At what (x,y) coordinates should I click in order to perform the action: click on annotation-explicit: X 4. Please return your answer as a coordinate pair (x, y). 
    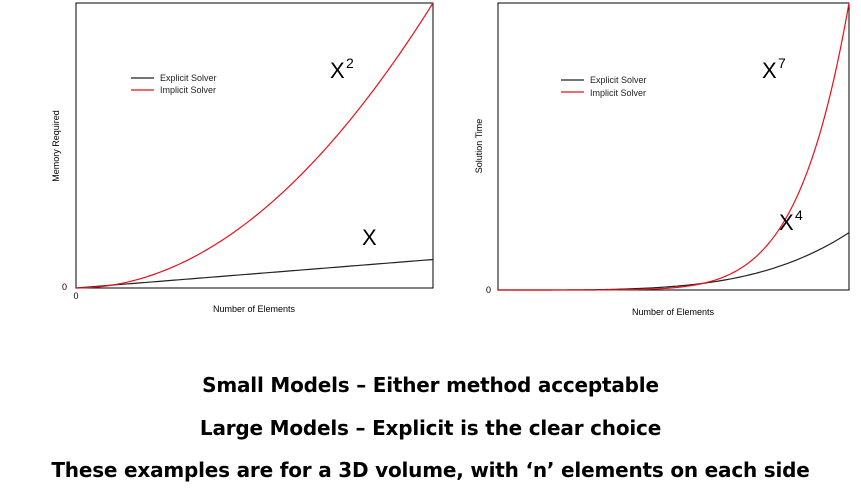
    Looking at the image, I should click on (791, 221).